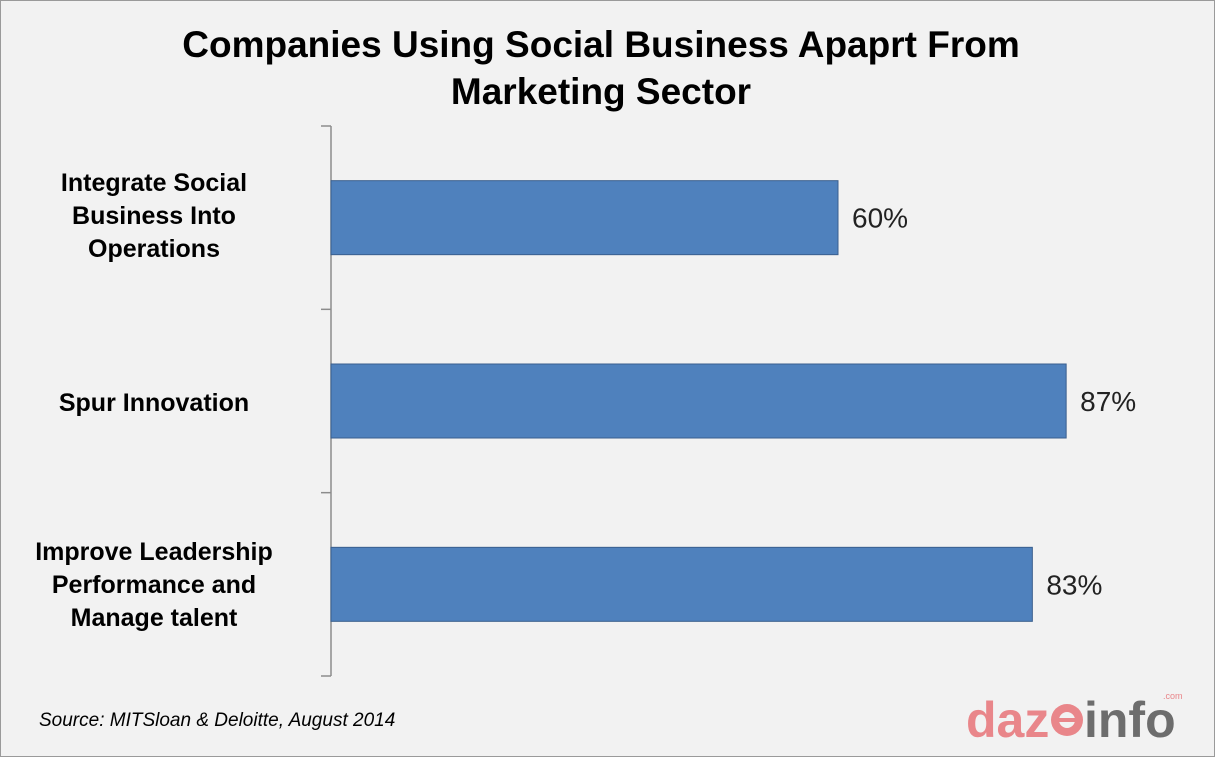 The height and width of the screenshot is (757, 1215). I want to click on logo-text-info: info, so click(1130, 719).